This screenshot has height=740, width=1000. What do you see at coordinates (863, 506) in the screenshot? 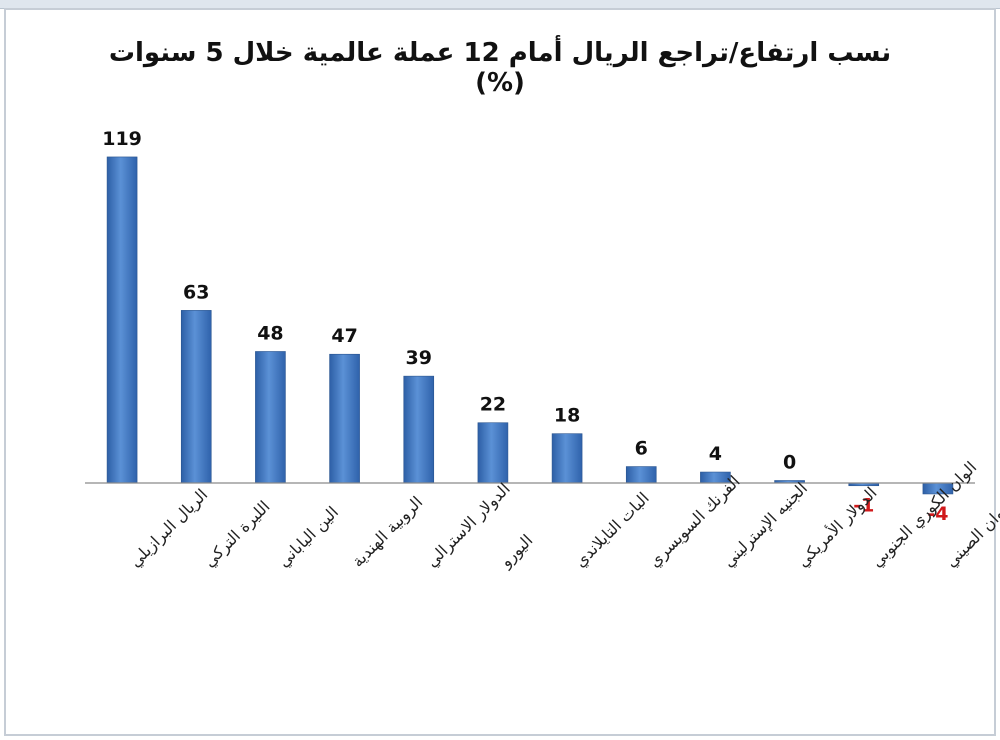
I see `data-label-11: -1` at bounding box center [863, 506].